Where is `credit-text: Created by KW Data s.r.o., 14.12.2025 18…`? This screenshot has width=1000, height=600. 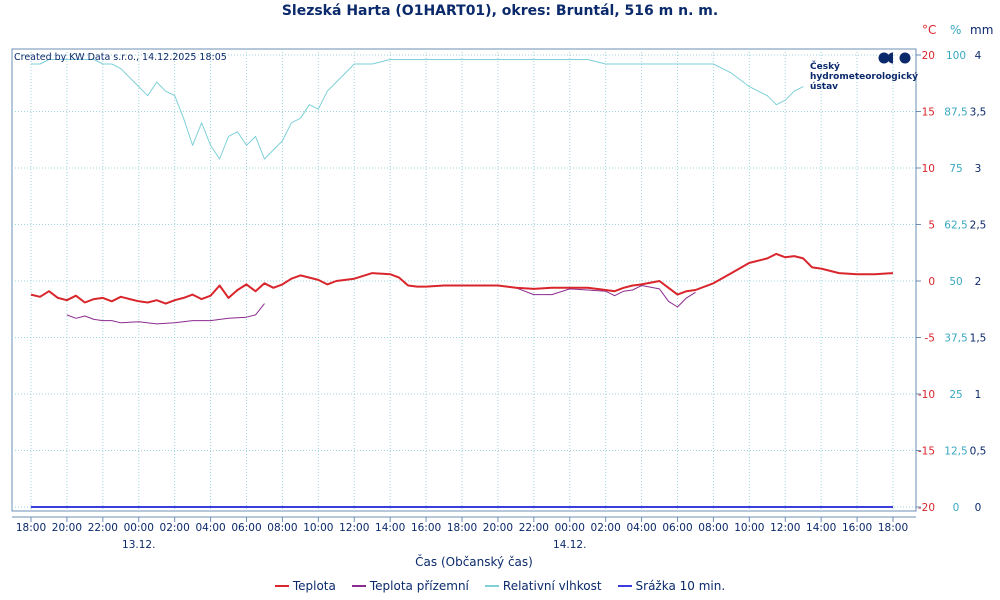 credit-text: Created by KW Data s.r.o., 14.12.2025 18… is located at coordinates (120, 57).